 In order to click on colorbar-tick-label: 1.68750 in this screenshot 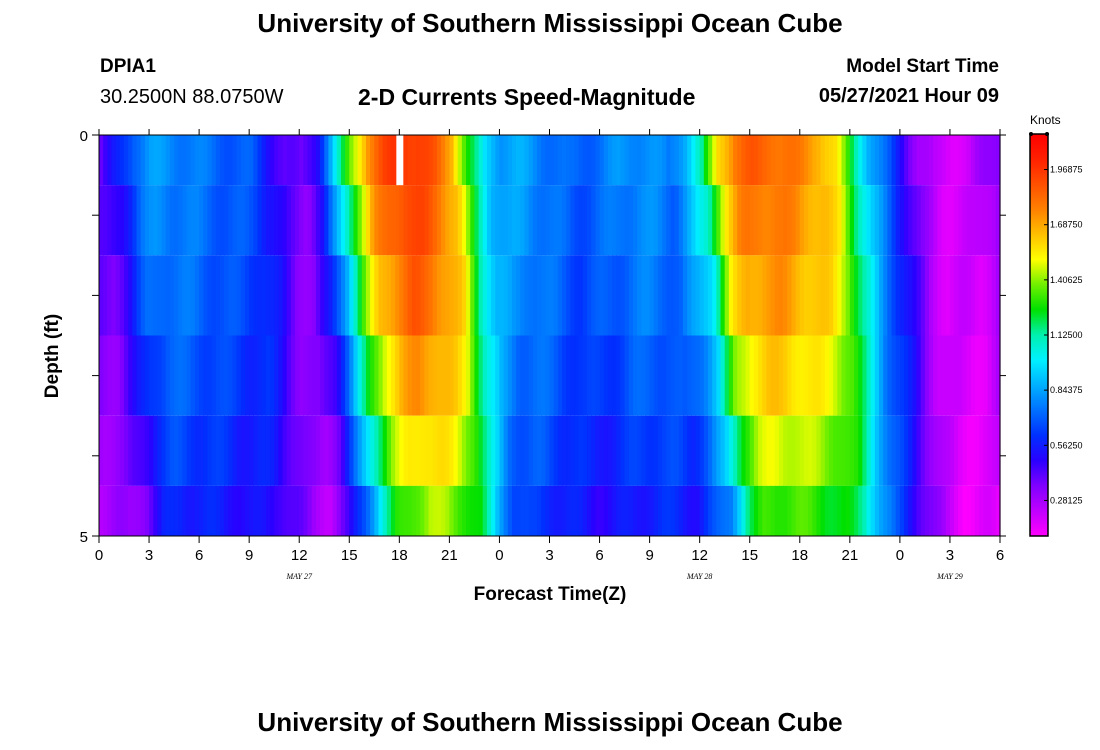, I will do `click(1066, 225)`.